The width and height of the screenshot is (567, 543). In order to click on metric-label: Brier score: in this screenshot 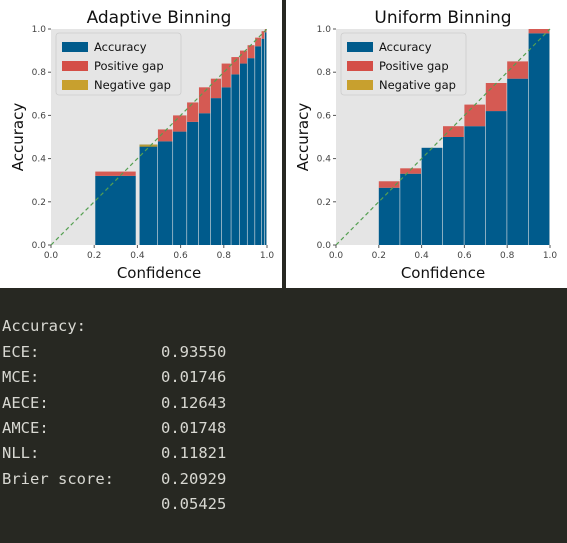, I will do `click(58, 478)`.